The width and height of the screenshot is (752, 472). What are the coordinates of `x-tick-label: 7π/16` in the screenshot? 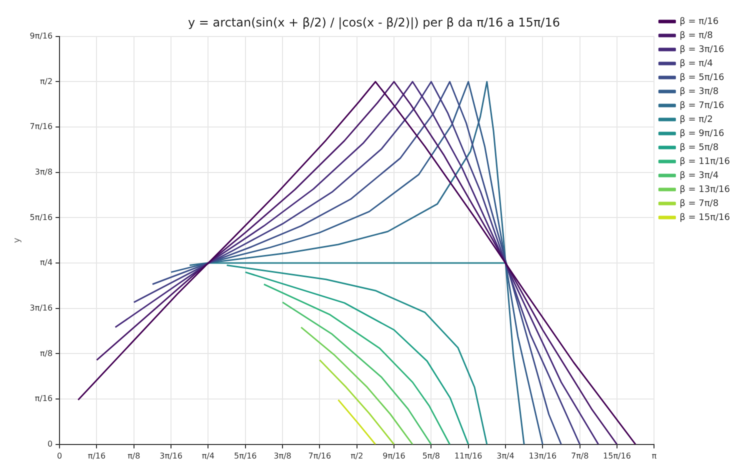 It's located at (320, 455).